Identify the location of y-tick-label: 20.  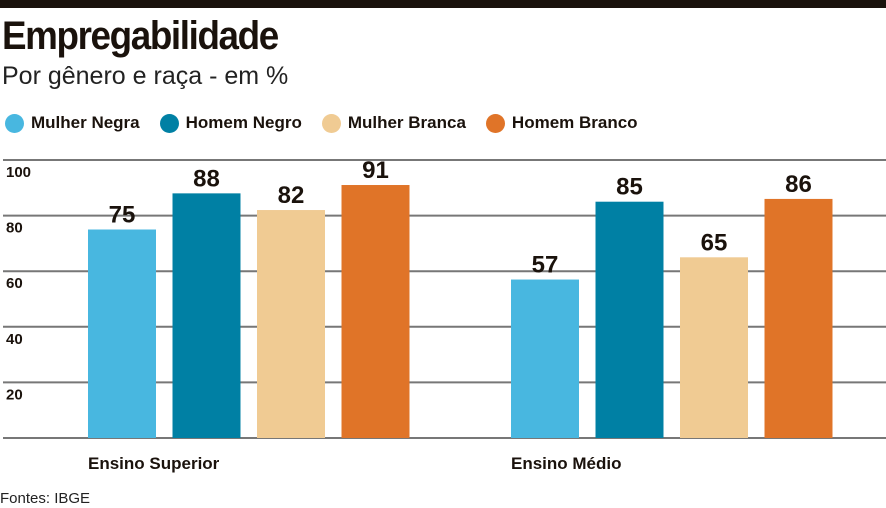
(14, 394).